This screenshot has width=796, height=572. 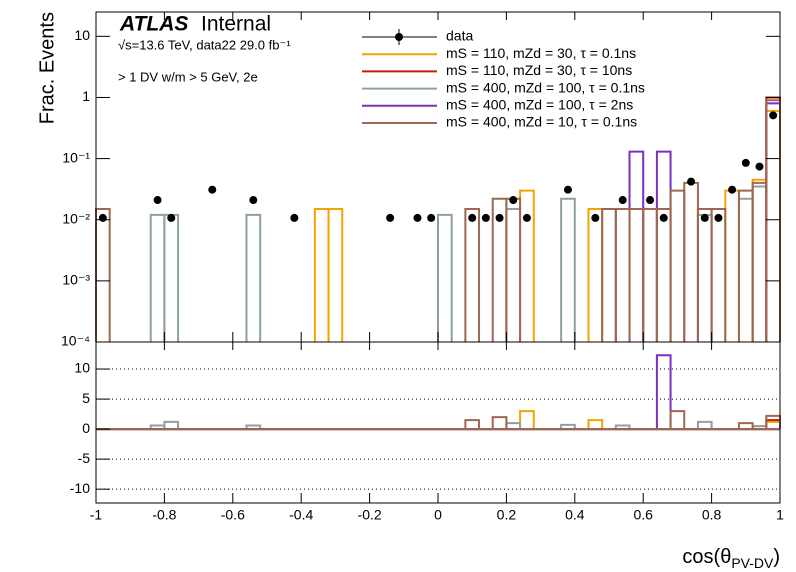 What do you see at coordinates (539, 70) in the screenshot?
I see `legend-label: mS = 110, mZd = 30, τ = 10ns` at bounding box center [539, 70].